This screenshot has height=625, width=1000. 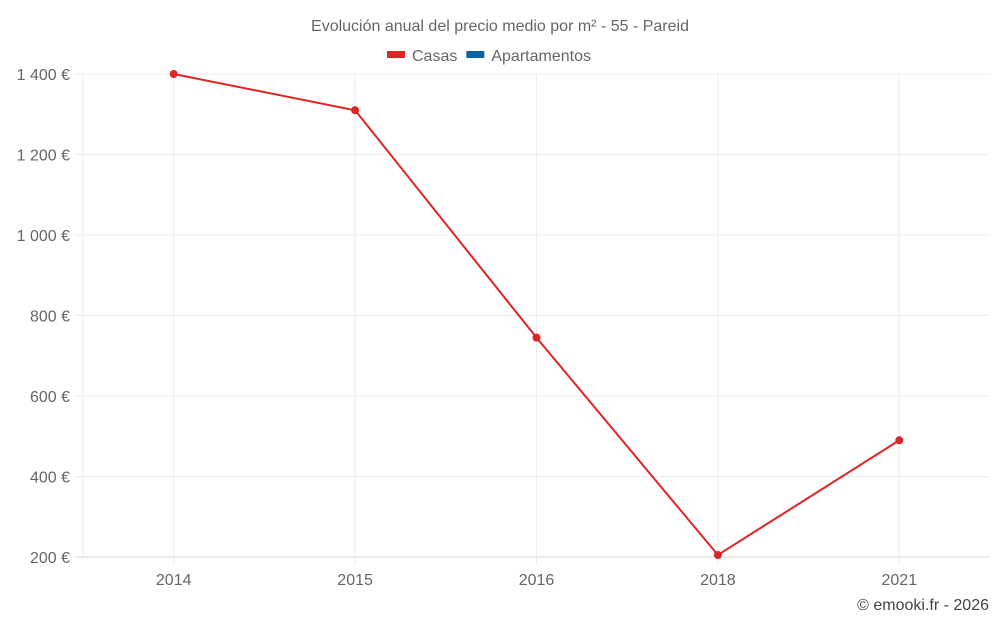 What do you see at coordinates (396, 54) in the screenshot?
I see `legend-swatch-casas` at bounding box center [396, 54].